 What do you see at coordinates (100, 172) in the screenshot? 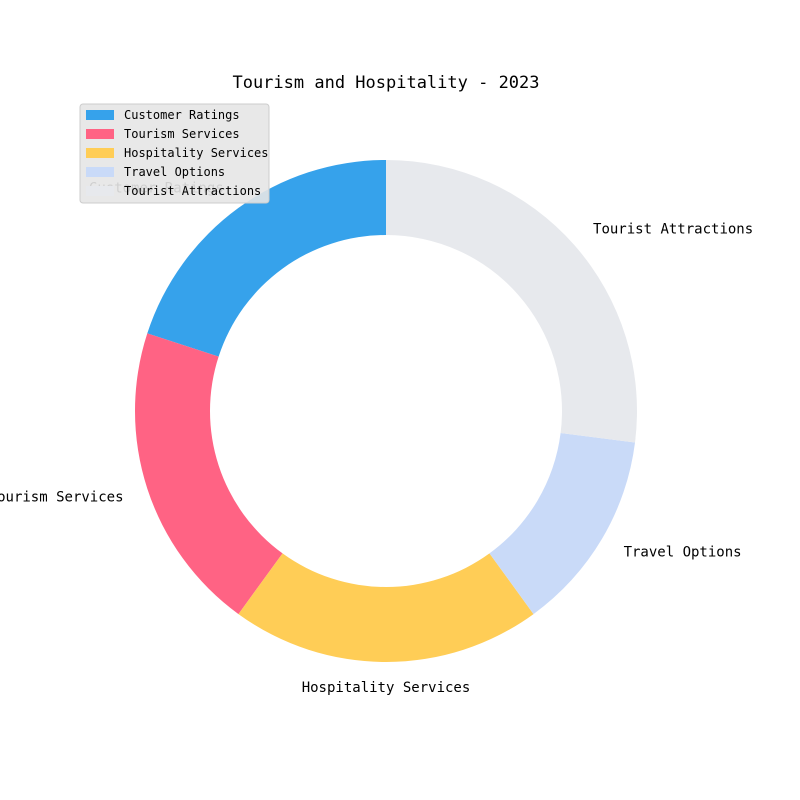
I see `legend-swatch-travel-options` at bounding box center [100, 172].